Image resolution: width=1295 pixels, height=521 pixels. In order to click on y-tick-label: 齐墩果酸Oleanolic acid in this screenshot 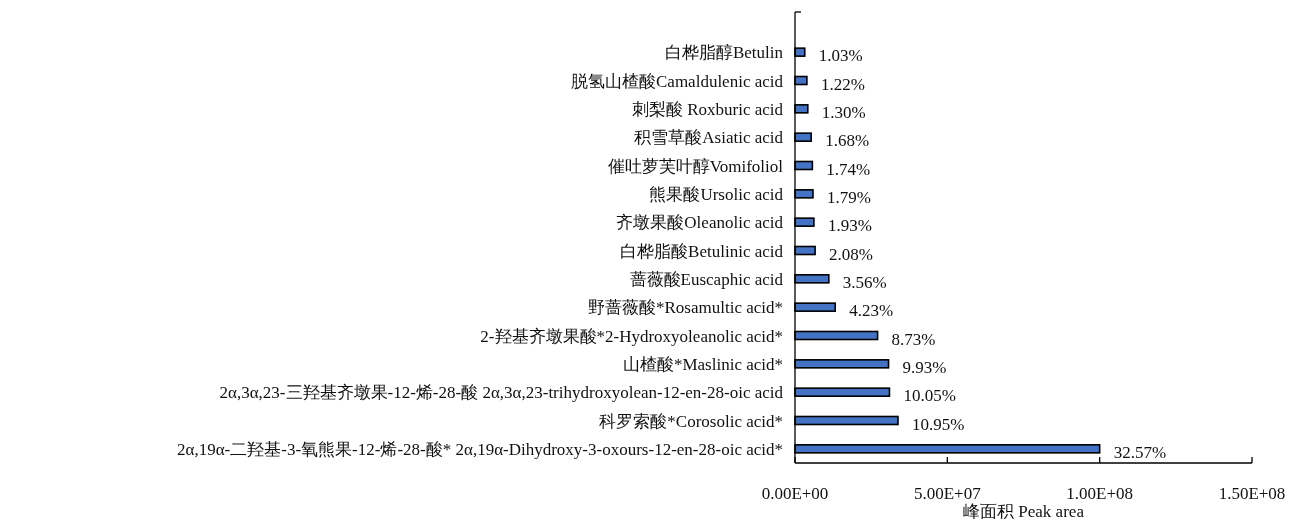, I will do `click(700, 223)`.